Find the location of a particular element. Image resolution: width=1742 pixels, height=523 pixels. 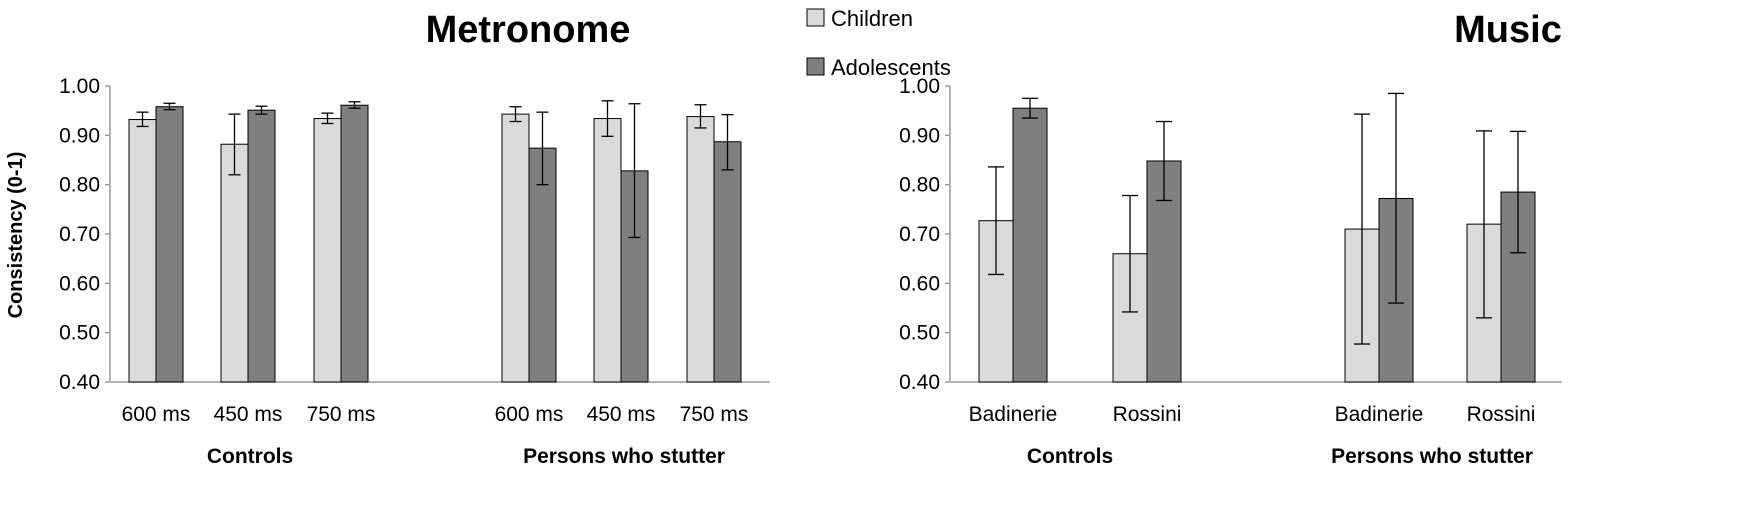

music-bar-adolescents is located at coordinates (1030, 245).